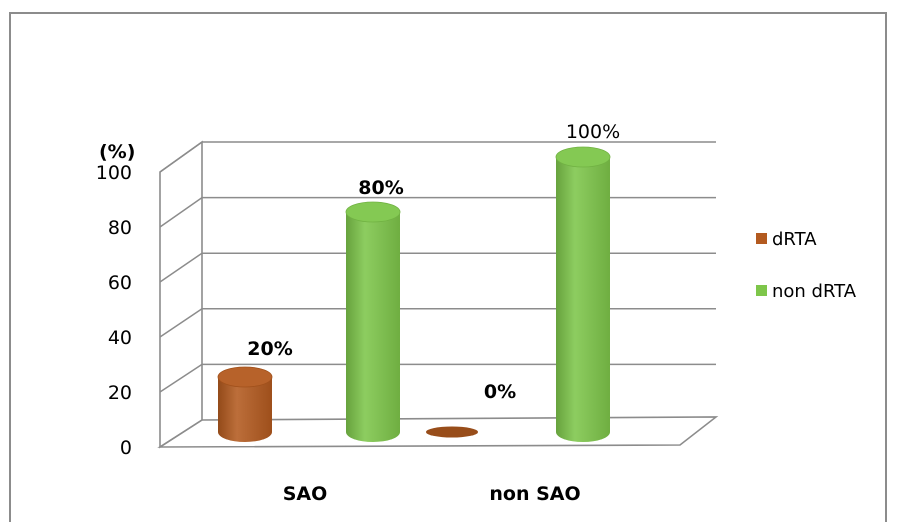 Image resolution: width=898 pixels, height=522 pixels. I want to click on floor, so click(438, 432).